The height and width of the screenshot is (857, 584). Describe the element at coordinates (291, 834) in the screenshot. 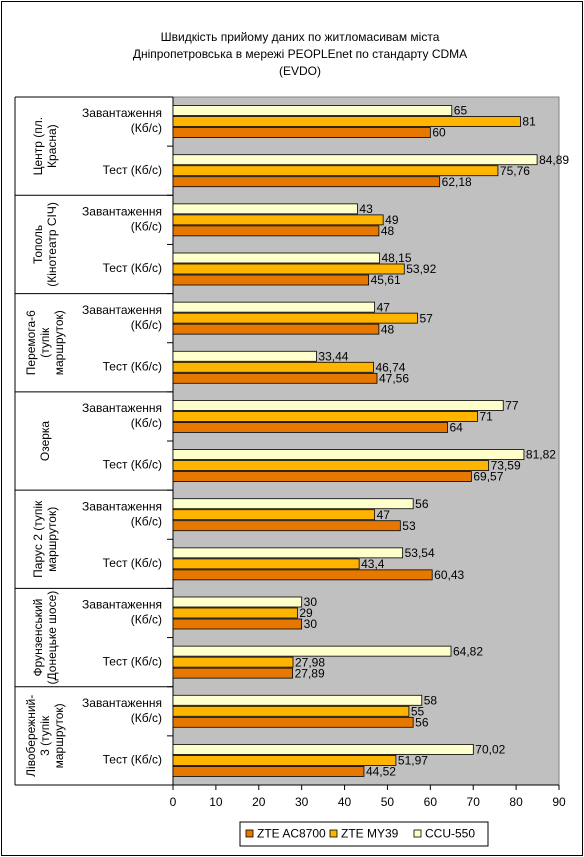

I see `legend-label: ZTE AC8700` at that location.